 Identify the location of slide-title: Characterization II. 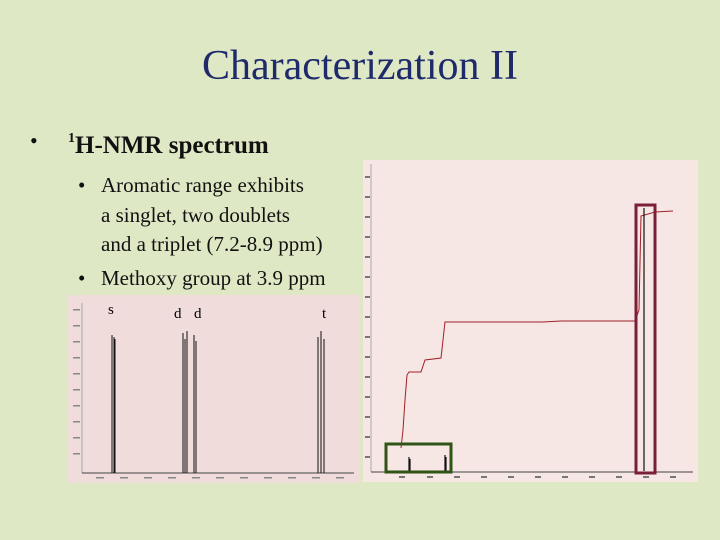
(360, 66).